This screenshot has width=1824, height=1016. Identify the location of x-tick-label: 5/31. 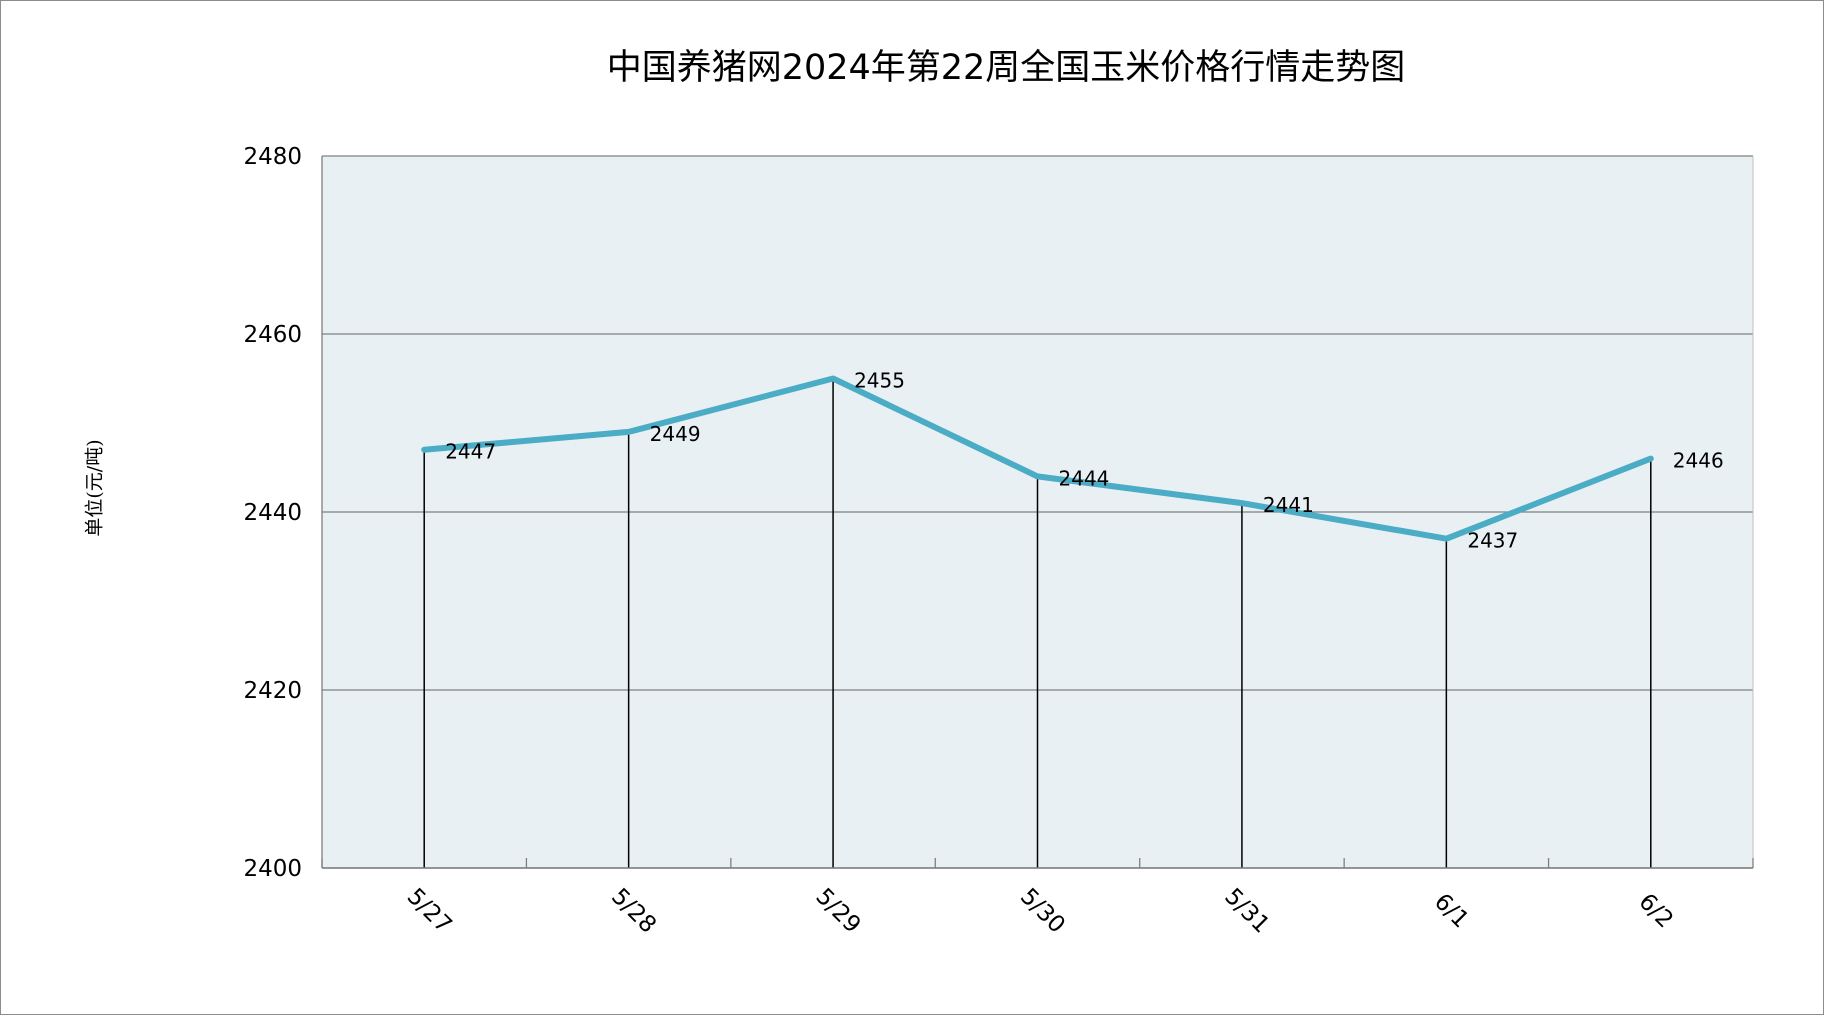
(1246, 911).